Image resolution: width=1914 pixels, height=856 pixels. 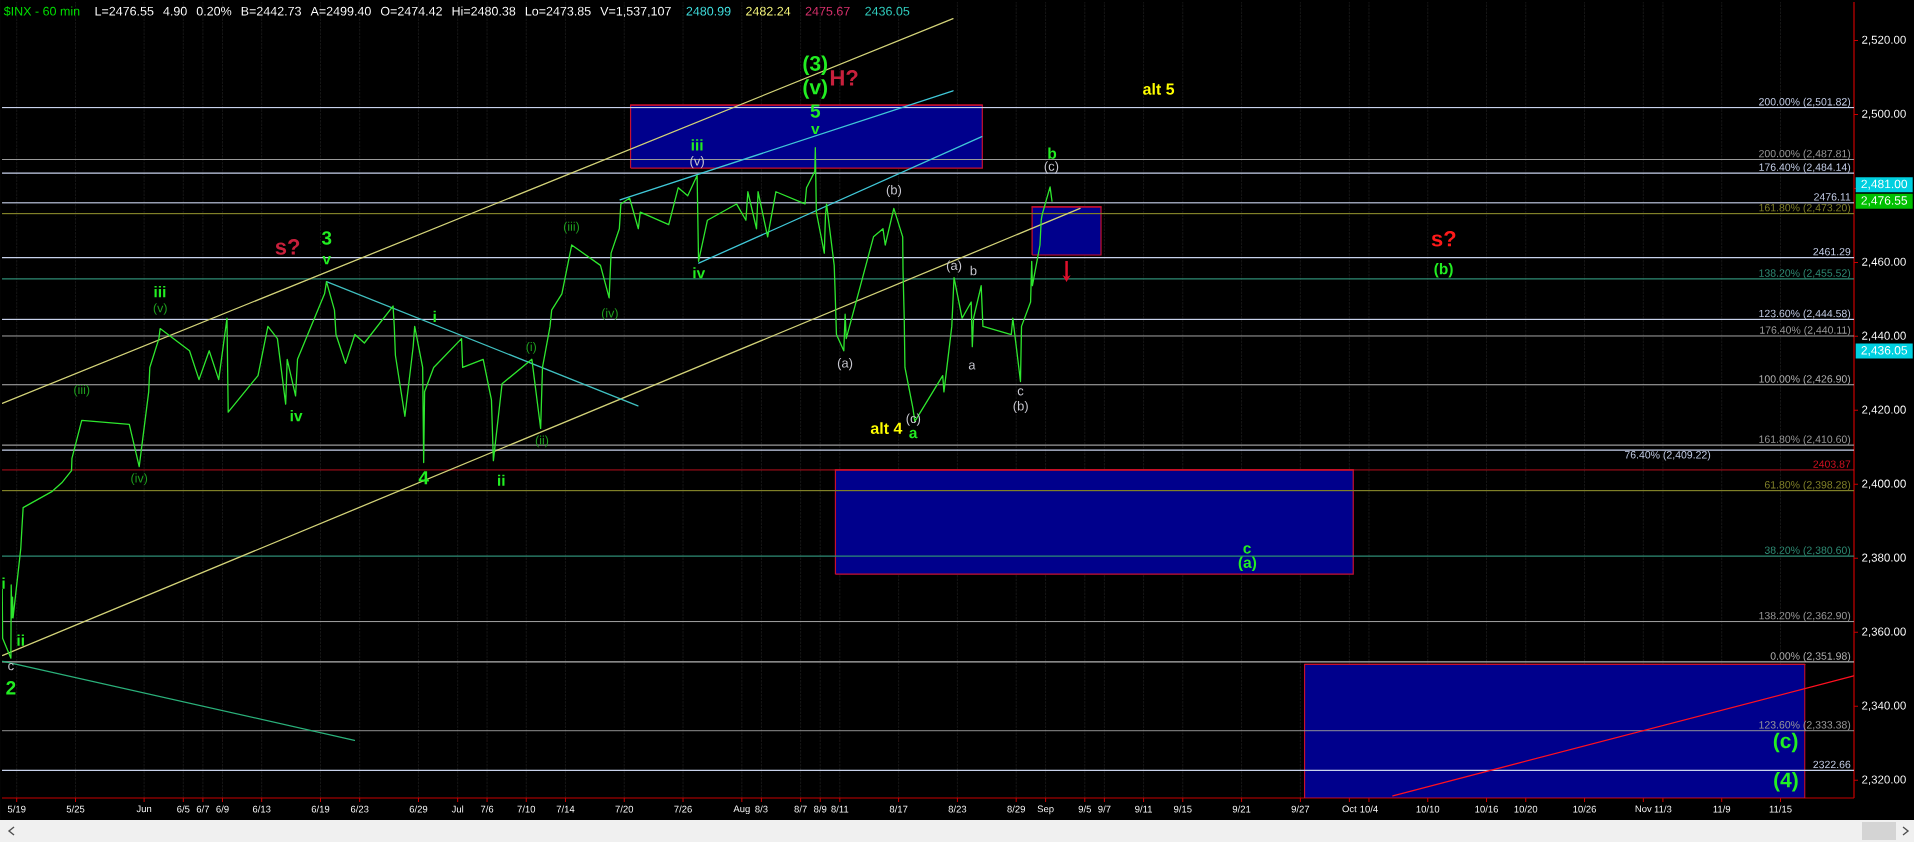 I want to click on annotation: (i), so click(x=531, y=348).